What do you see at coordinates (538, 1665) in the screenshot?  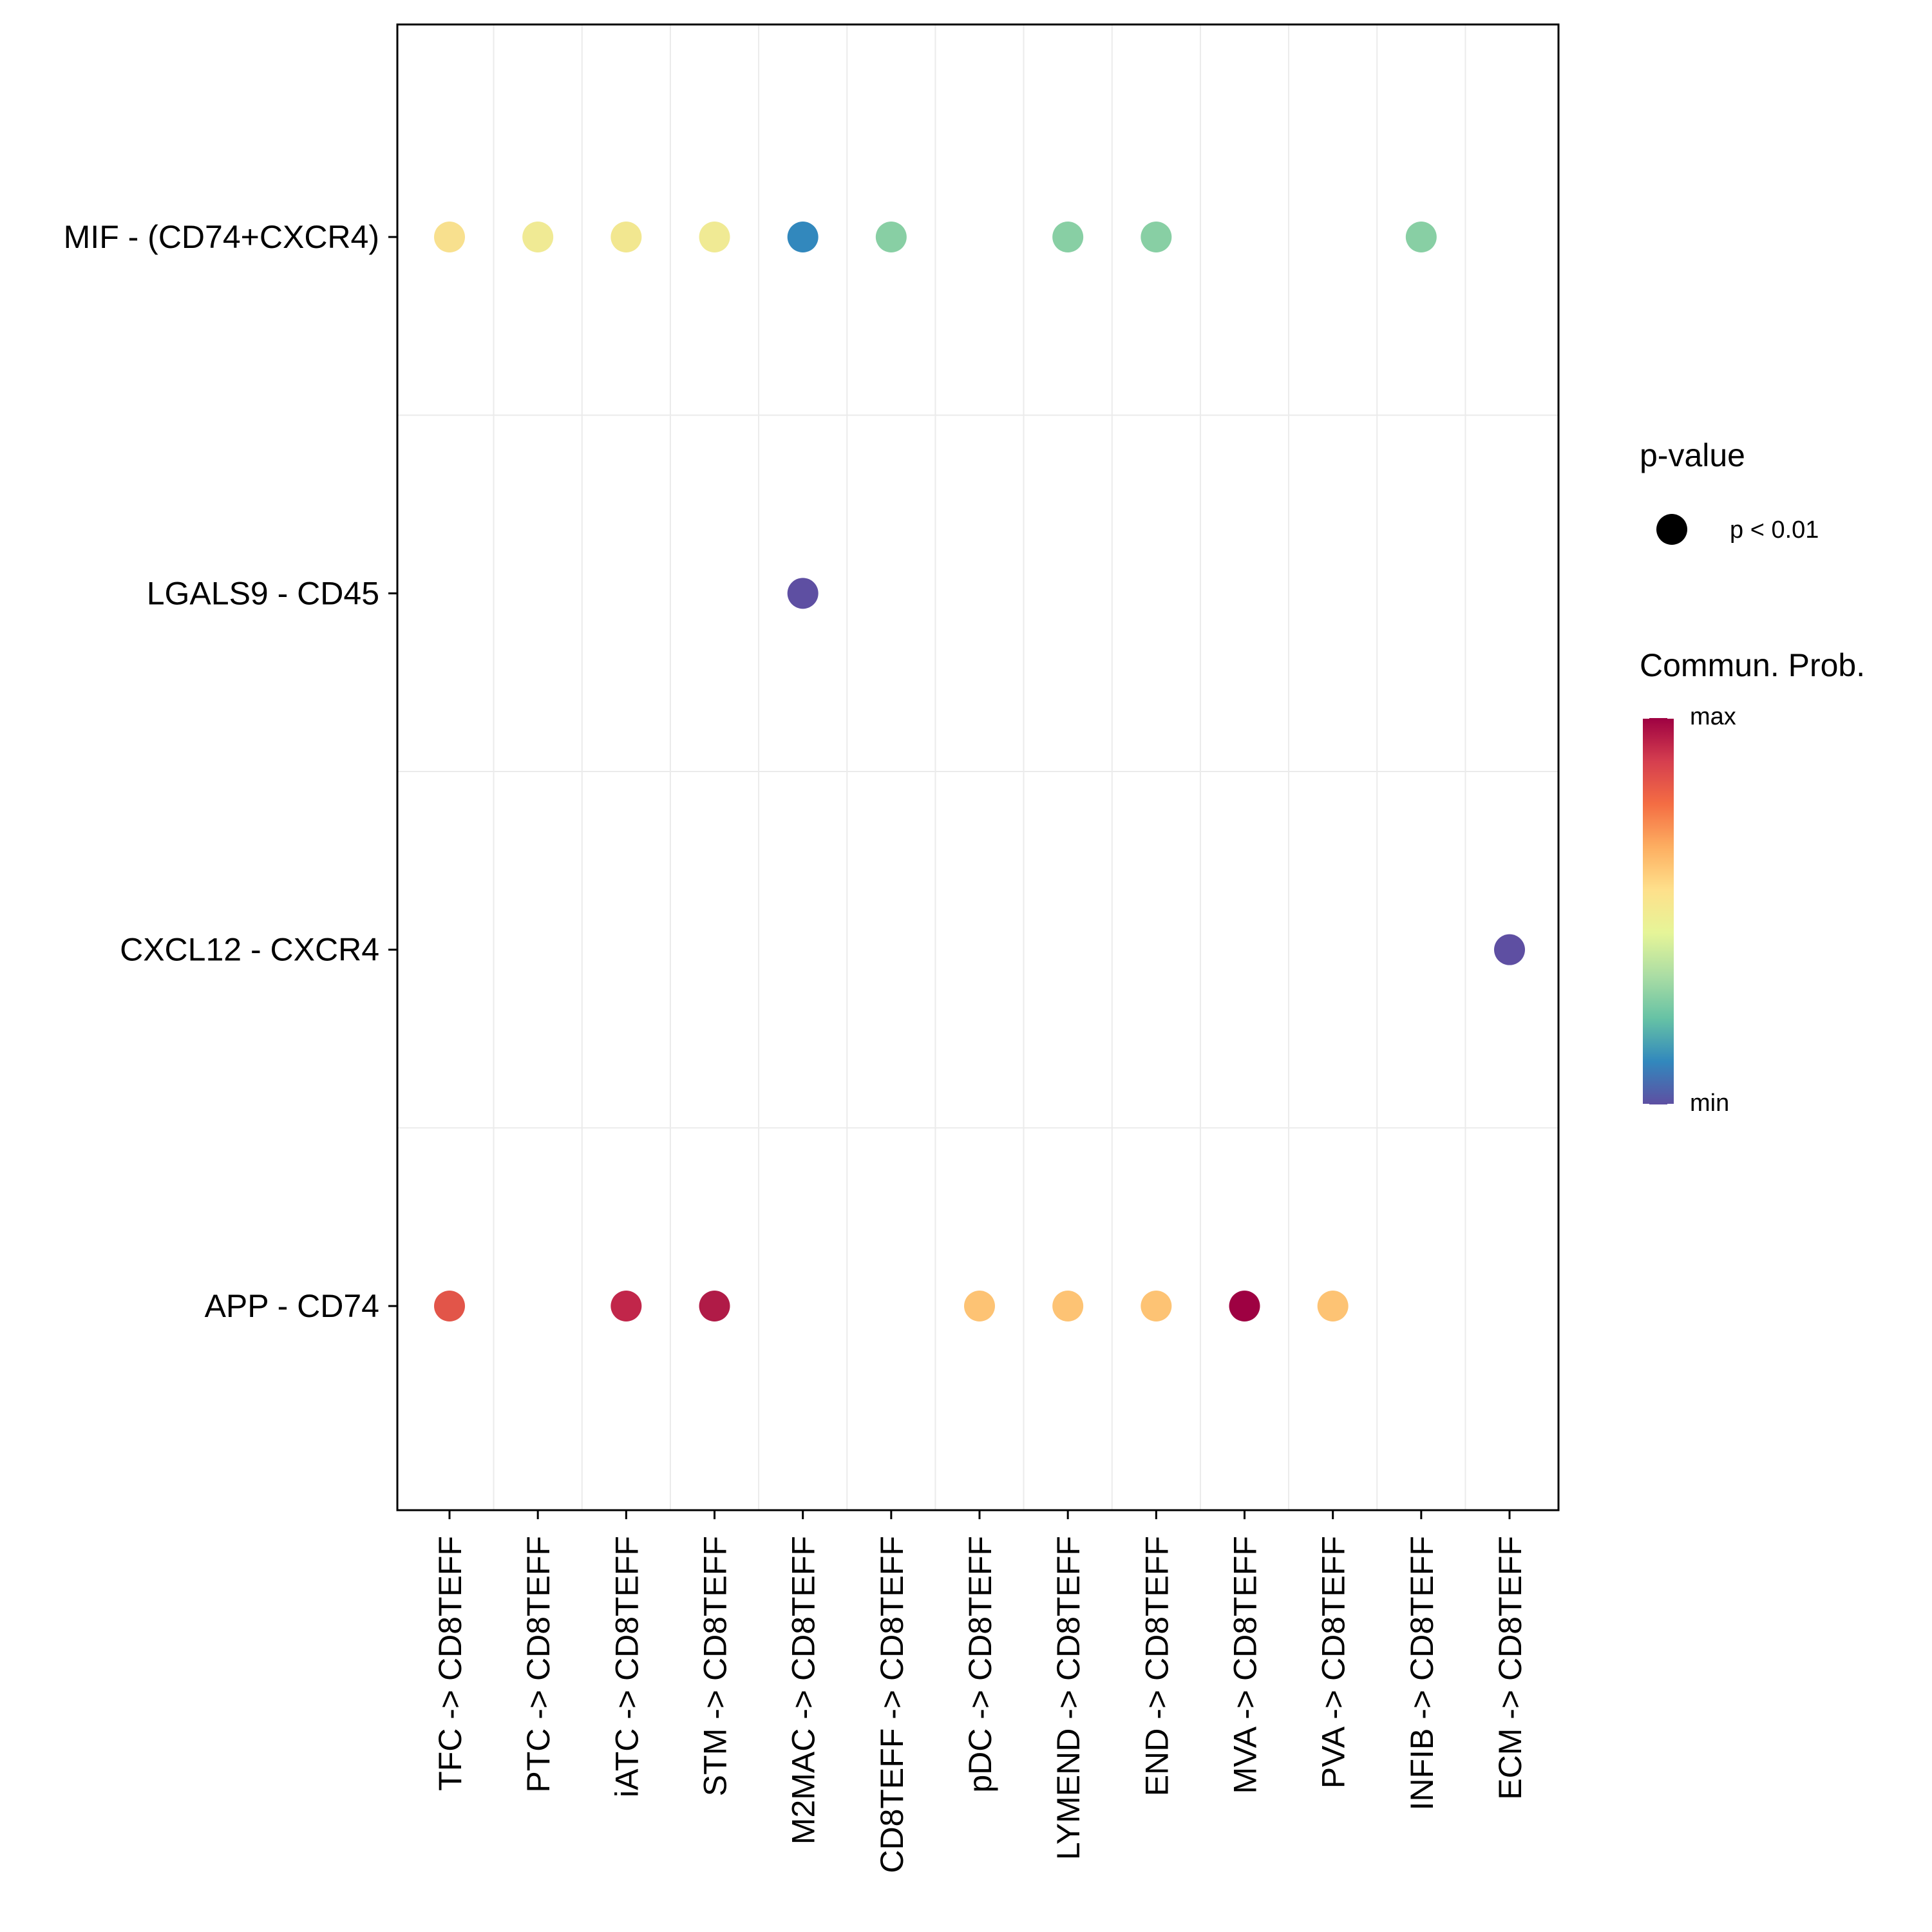 I see `x-tick-label: PTC -> CD8TEFF` at bounding box center [538, 1665].